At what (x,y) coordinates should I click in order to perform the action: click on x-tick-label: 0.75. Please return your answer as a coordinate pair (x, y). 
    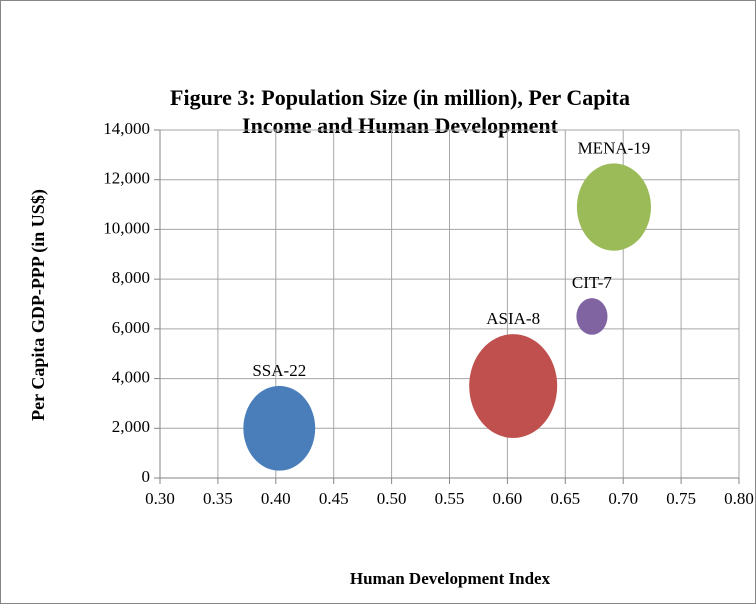
    Looking at the image, I should click on (681, 498).